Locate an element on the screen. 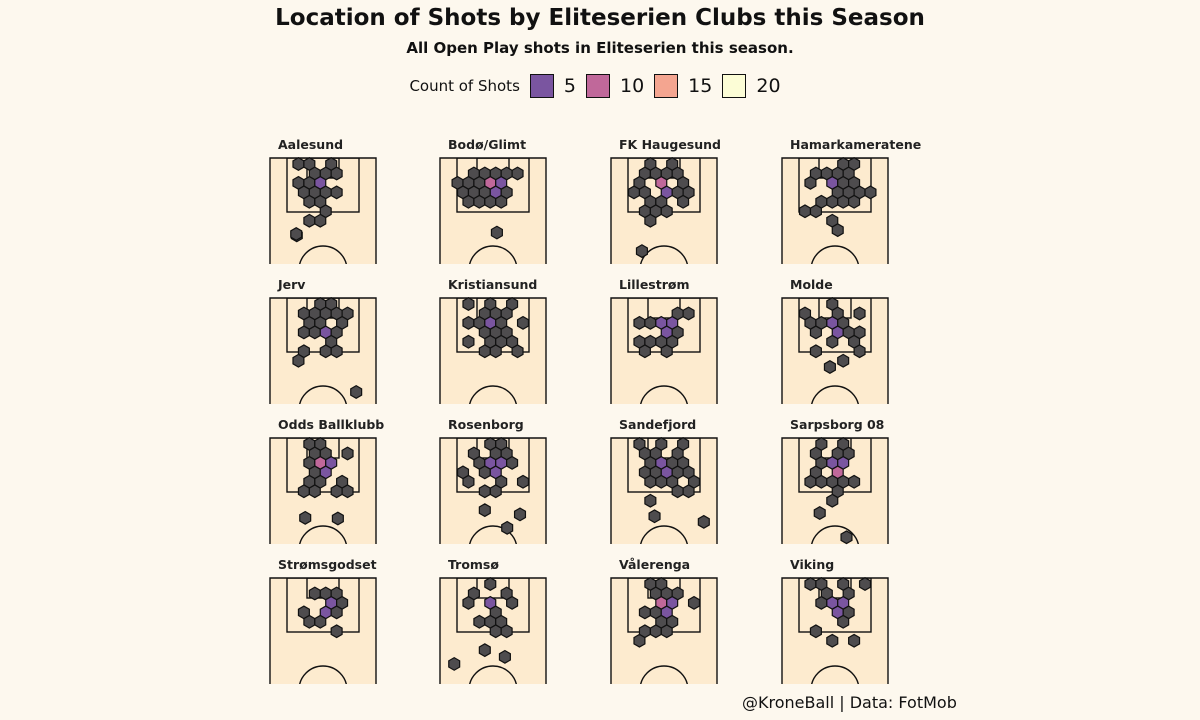 This screenshot has width=1200, height=720. legend-label: 20 is located at coordinates (768, 86).